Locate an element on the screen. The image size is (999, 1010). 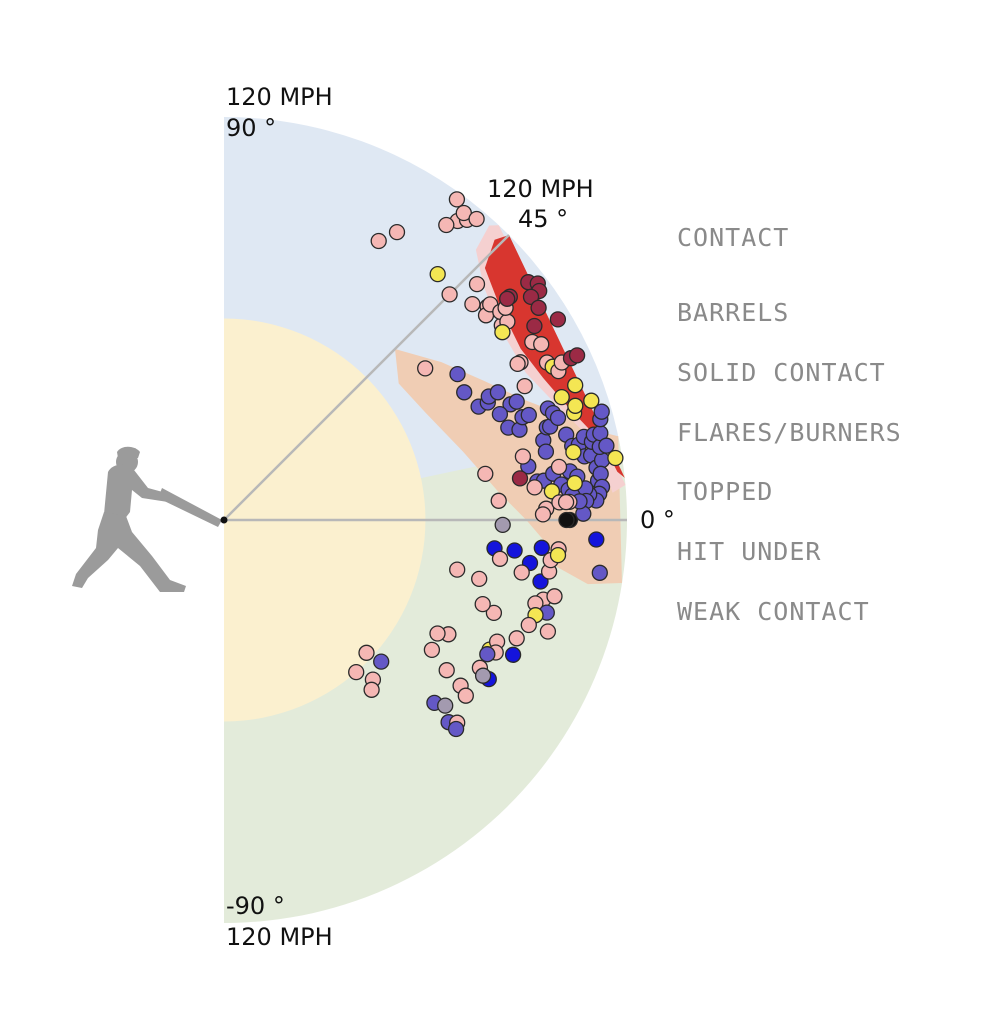
bat-pivot-dot is located at coordinates (224, 520).